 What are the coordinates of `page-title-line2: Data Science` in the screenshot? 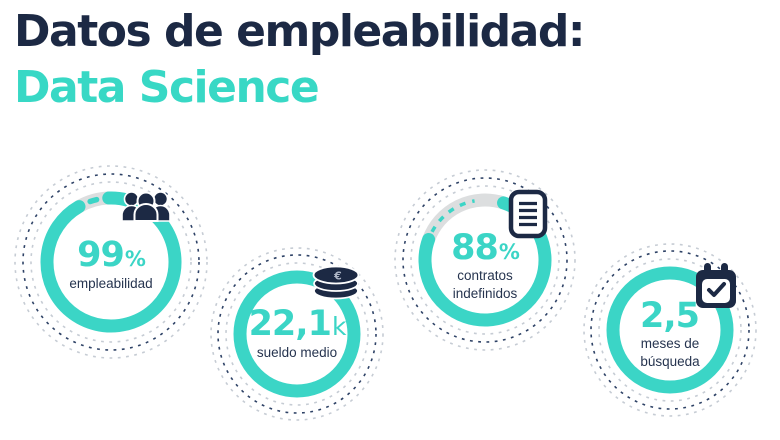 It's located at (167, 87).